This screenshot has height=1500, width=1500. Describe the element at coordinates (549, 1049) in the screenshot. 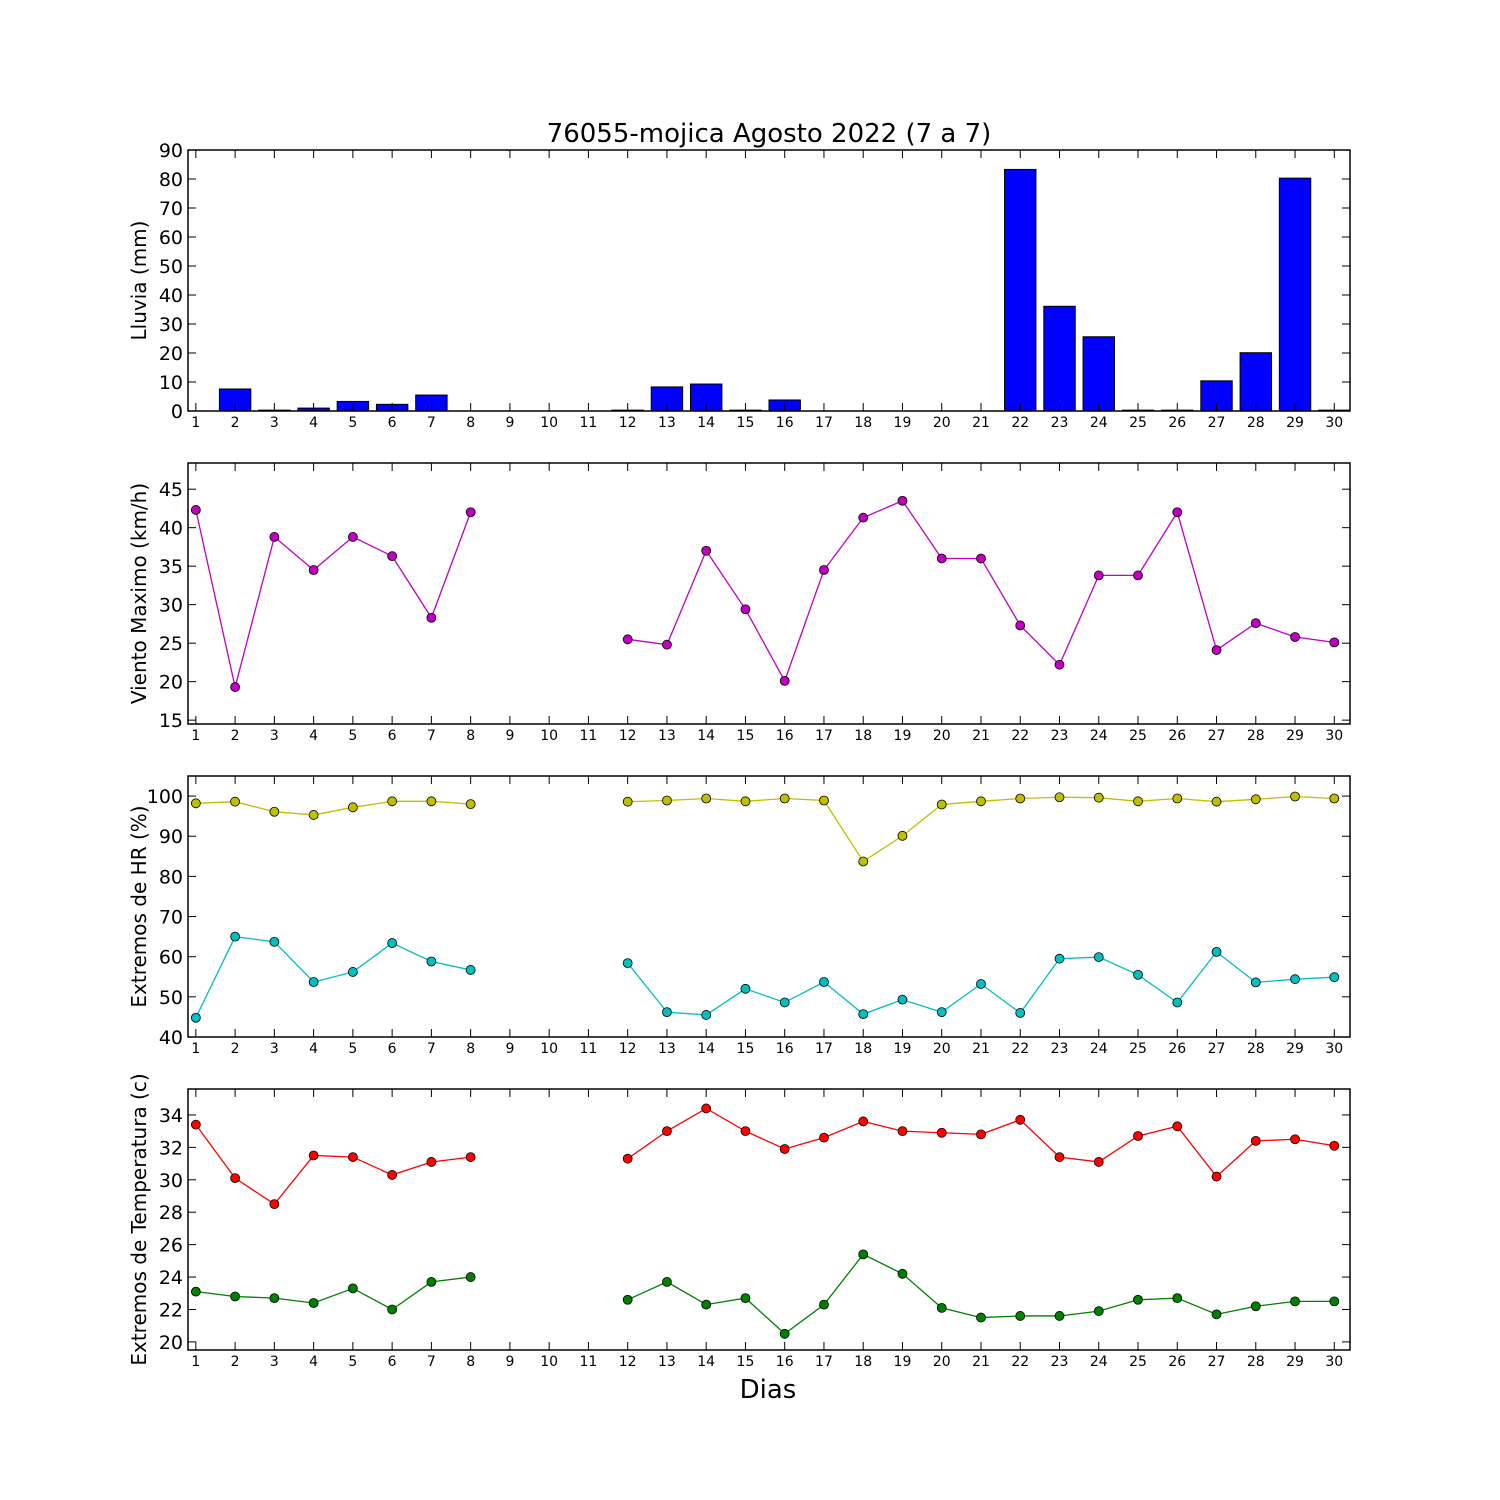

I see `x-tick-label: 10` at that location.